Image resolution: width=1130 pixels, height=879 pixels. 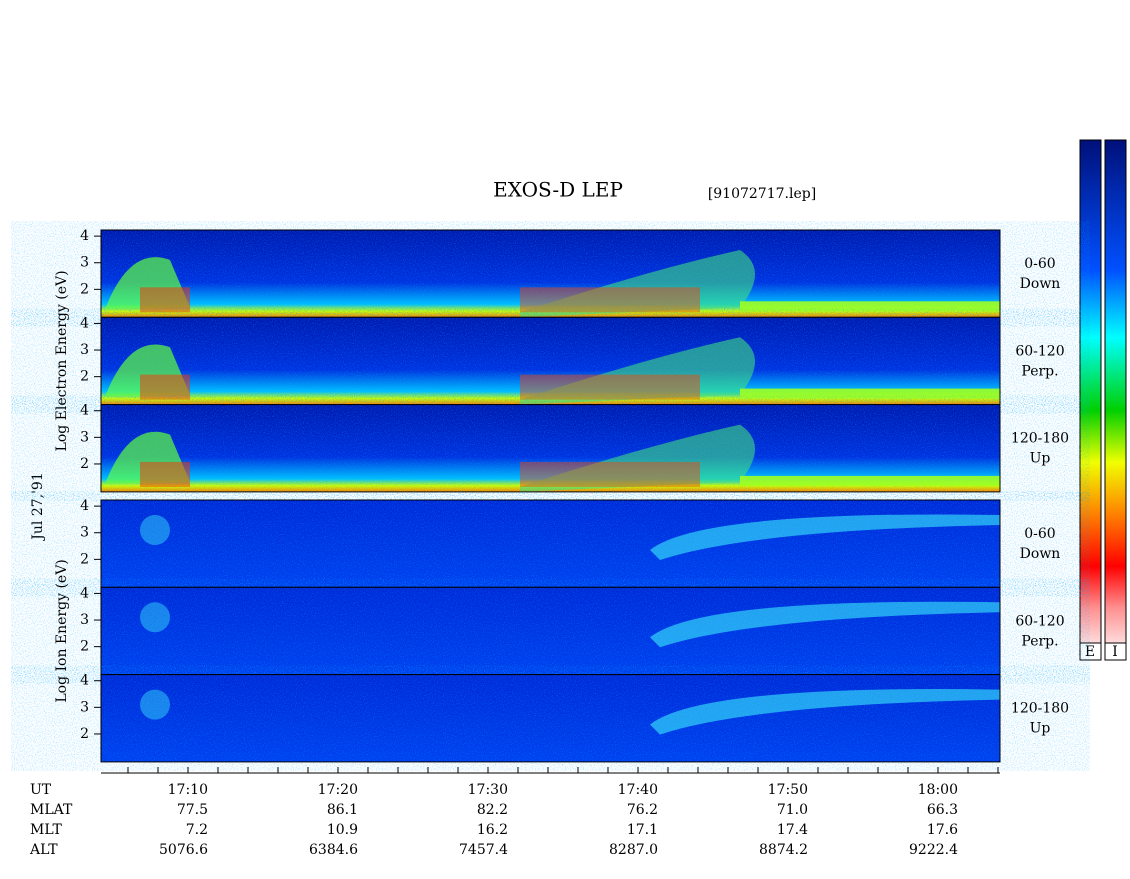 I want to click on axis-label: Log Electron Energy (eV), so click(x=62, y=360).